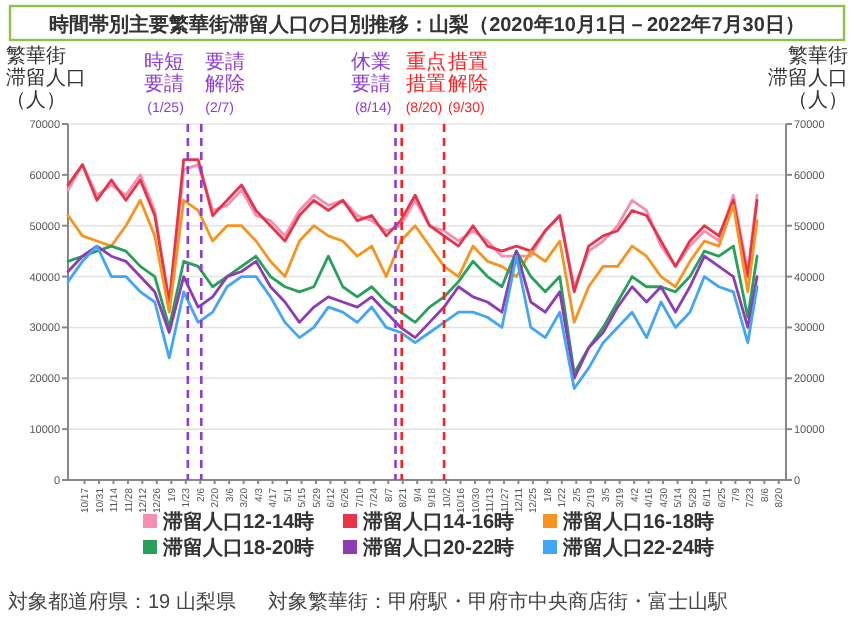  I want to click on y2-axis-title: 繁華街滞留人口（人）, so click(808, 78).